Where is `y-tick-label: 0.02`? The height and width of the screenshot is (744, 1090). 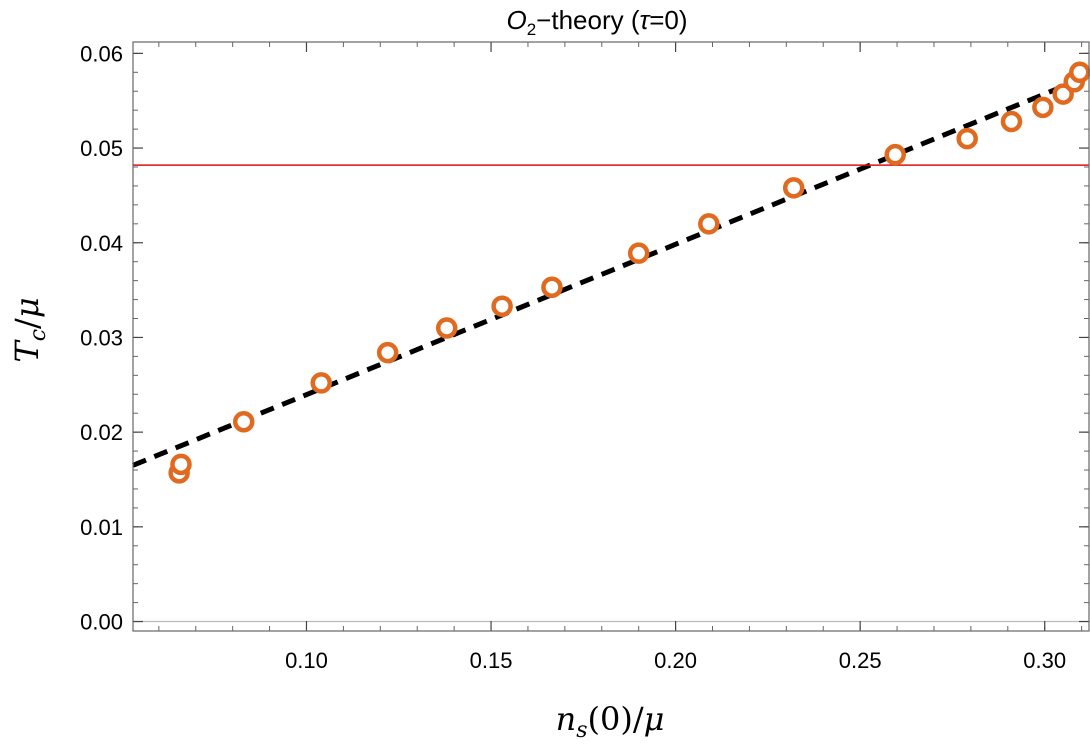
y-tick-label: 0.02 is located at coordinates (101, 432).